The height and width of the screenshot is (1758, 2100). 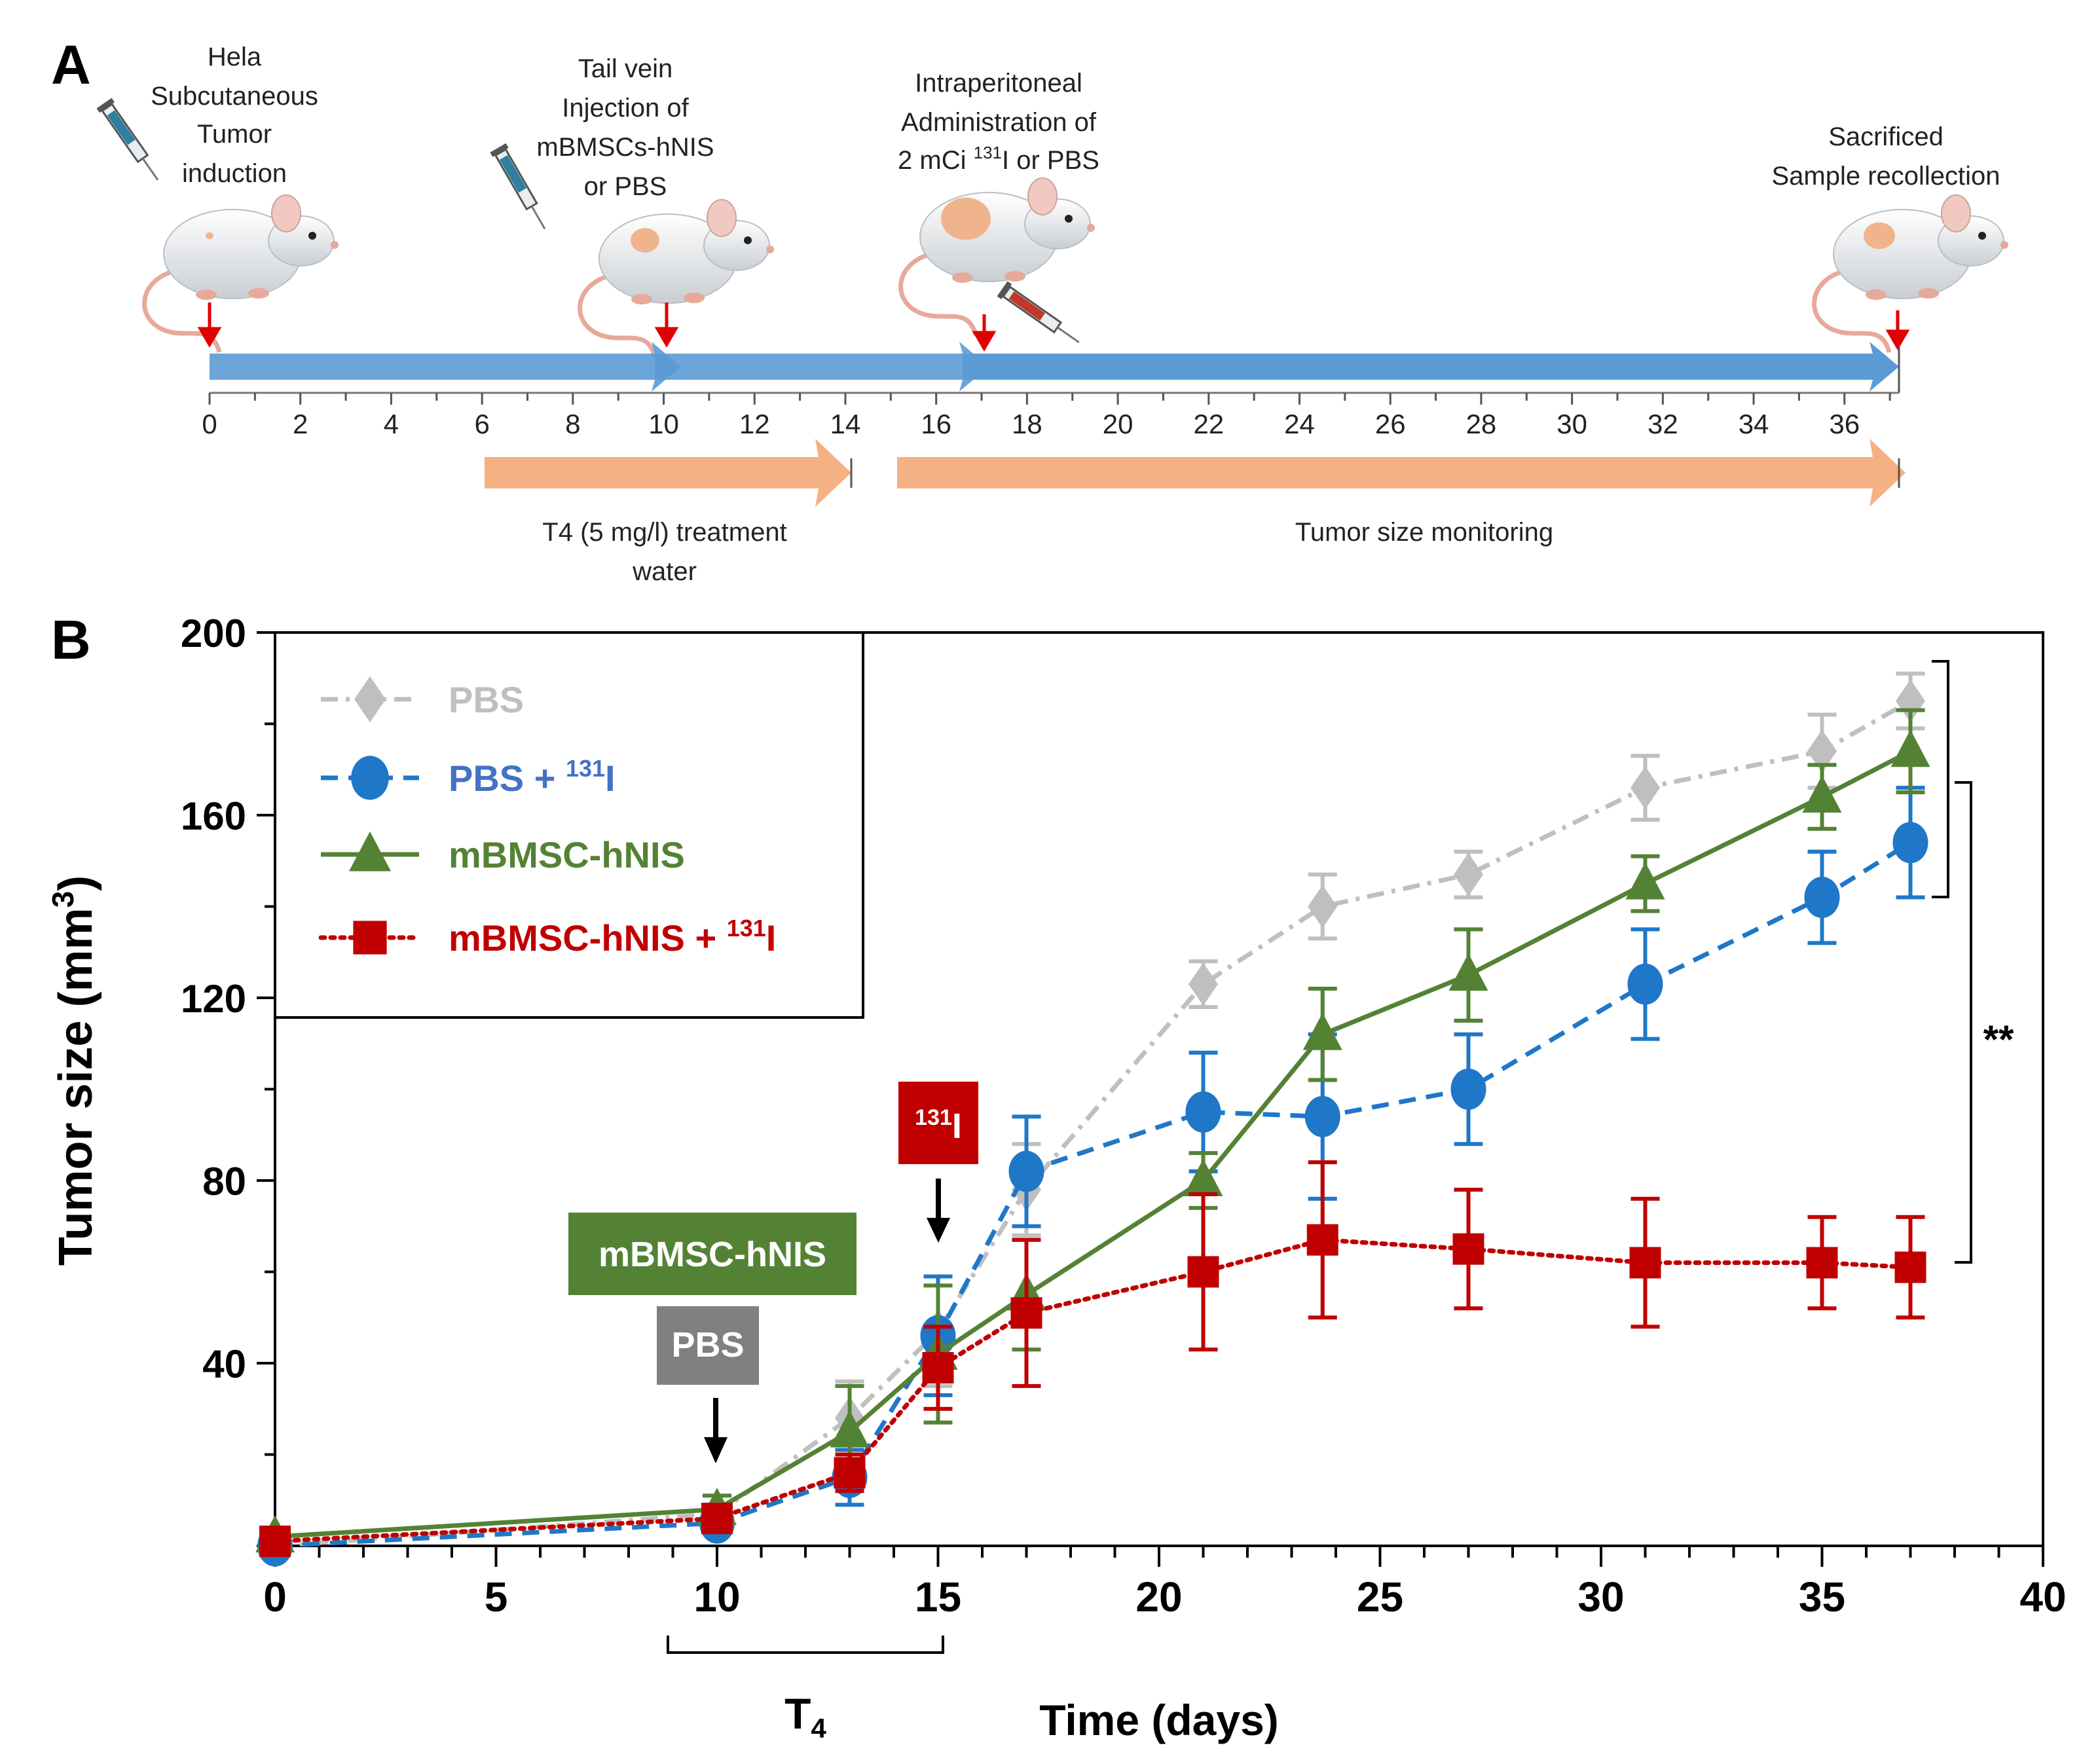 I want to click on t4-label-line2: water, so click(x=664, y=571).